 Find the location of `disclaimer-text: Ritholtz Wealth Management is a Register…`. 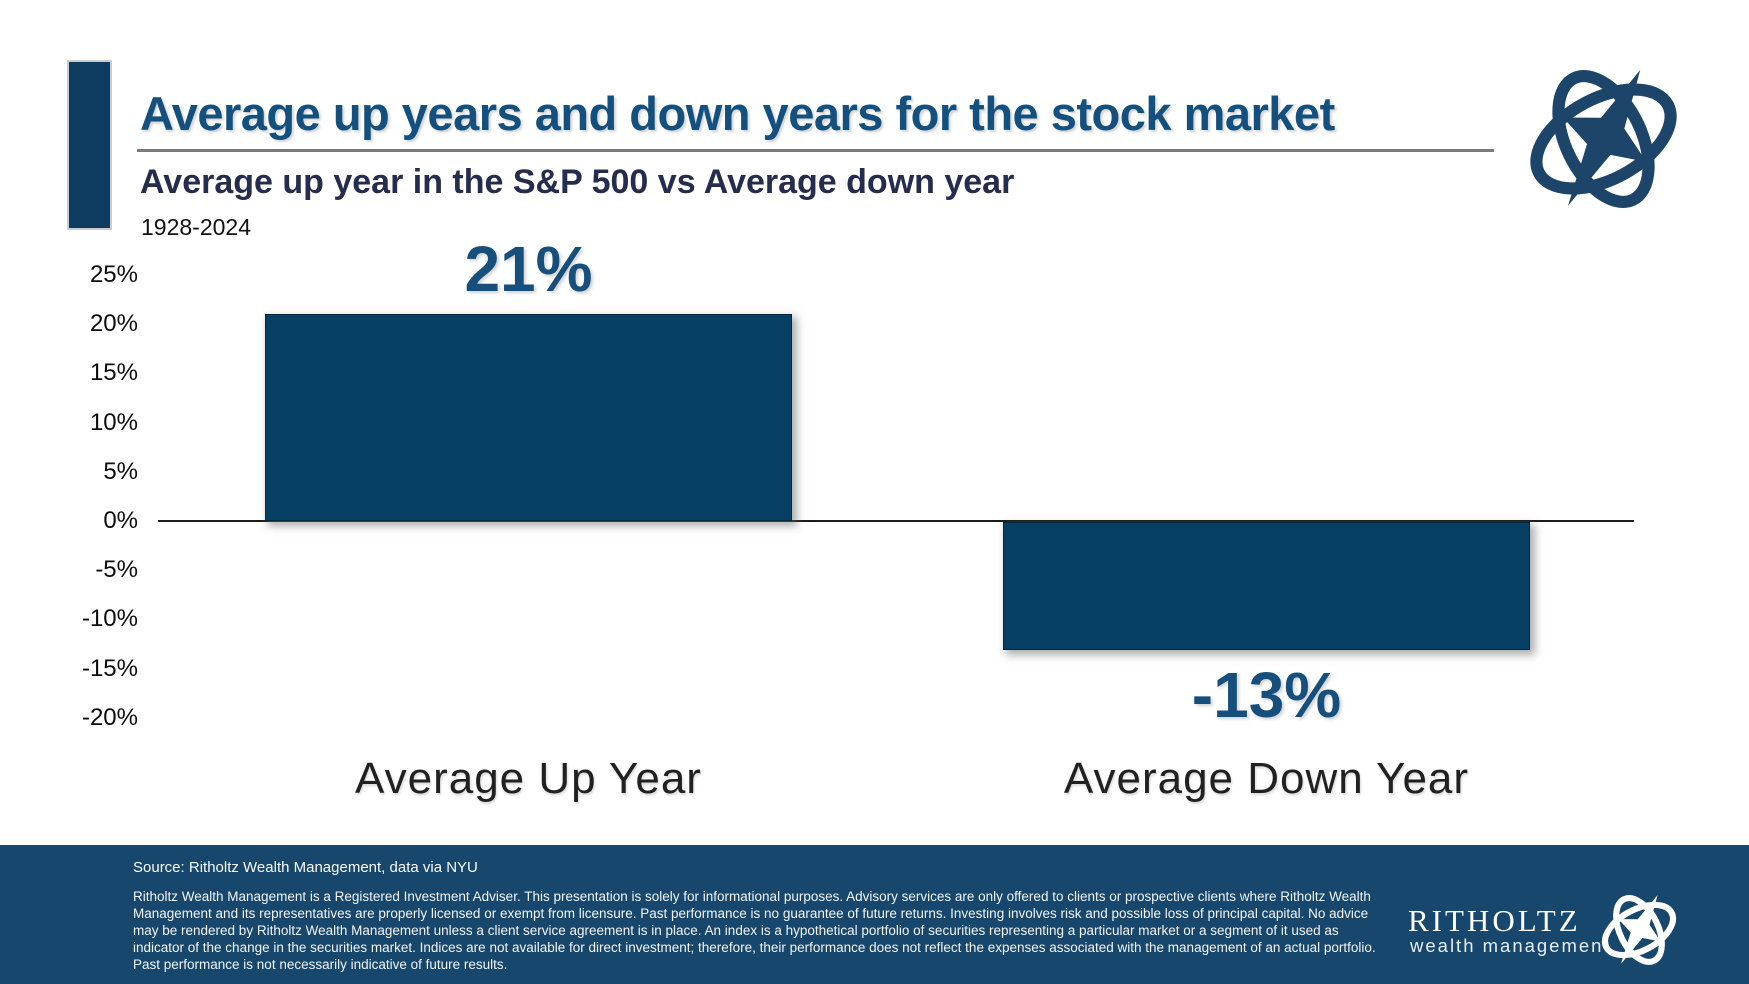

disclaimer-text: Ritholtz Wealth Management is a Register… is located at coordinates (754, 930).